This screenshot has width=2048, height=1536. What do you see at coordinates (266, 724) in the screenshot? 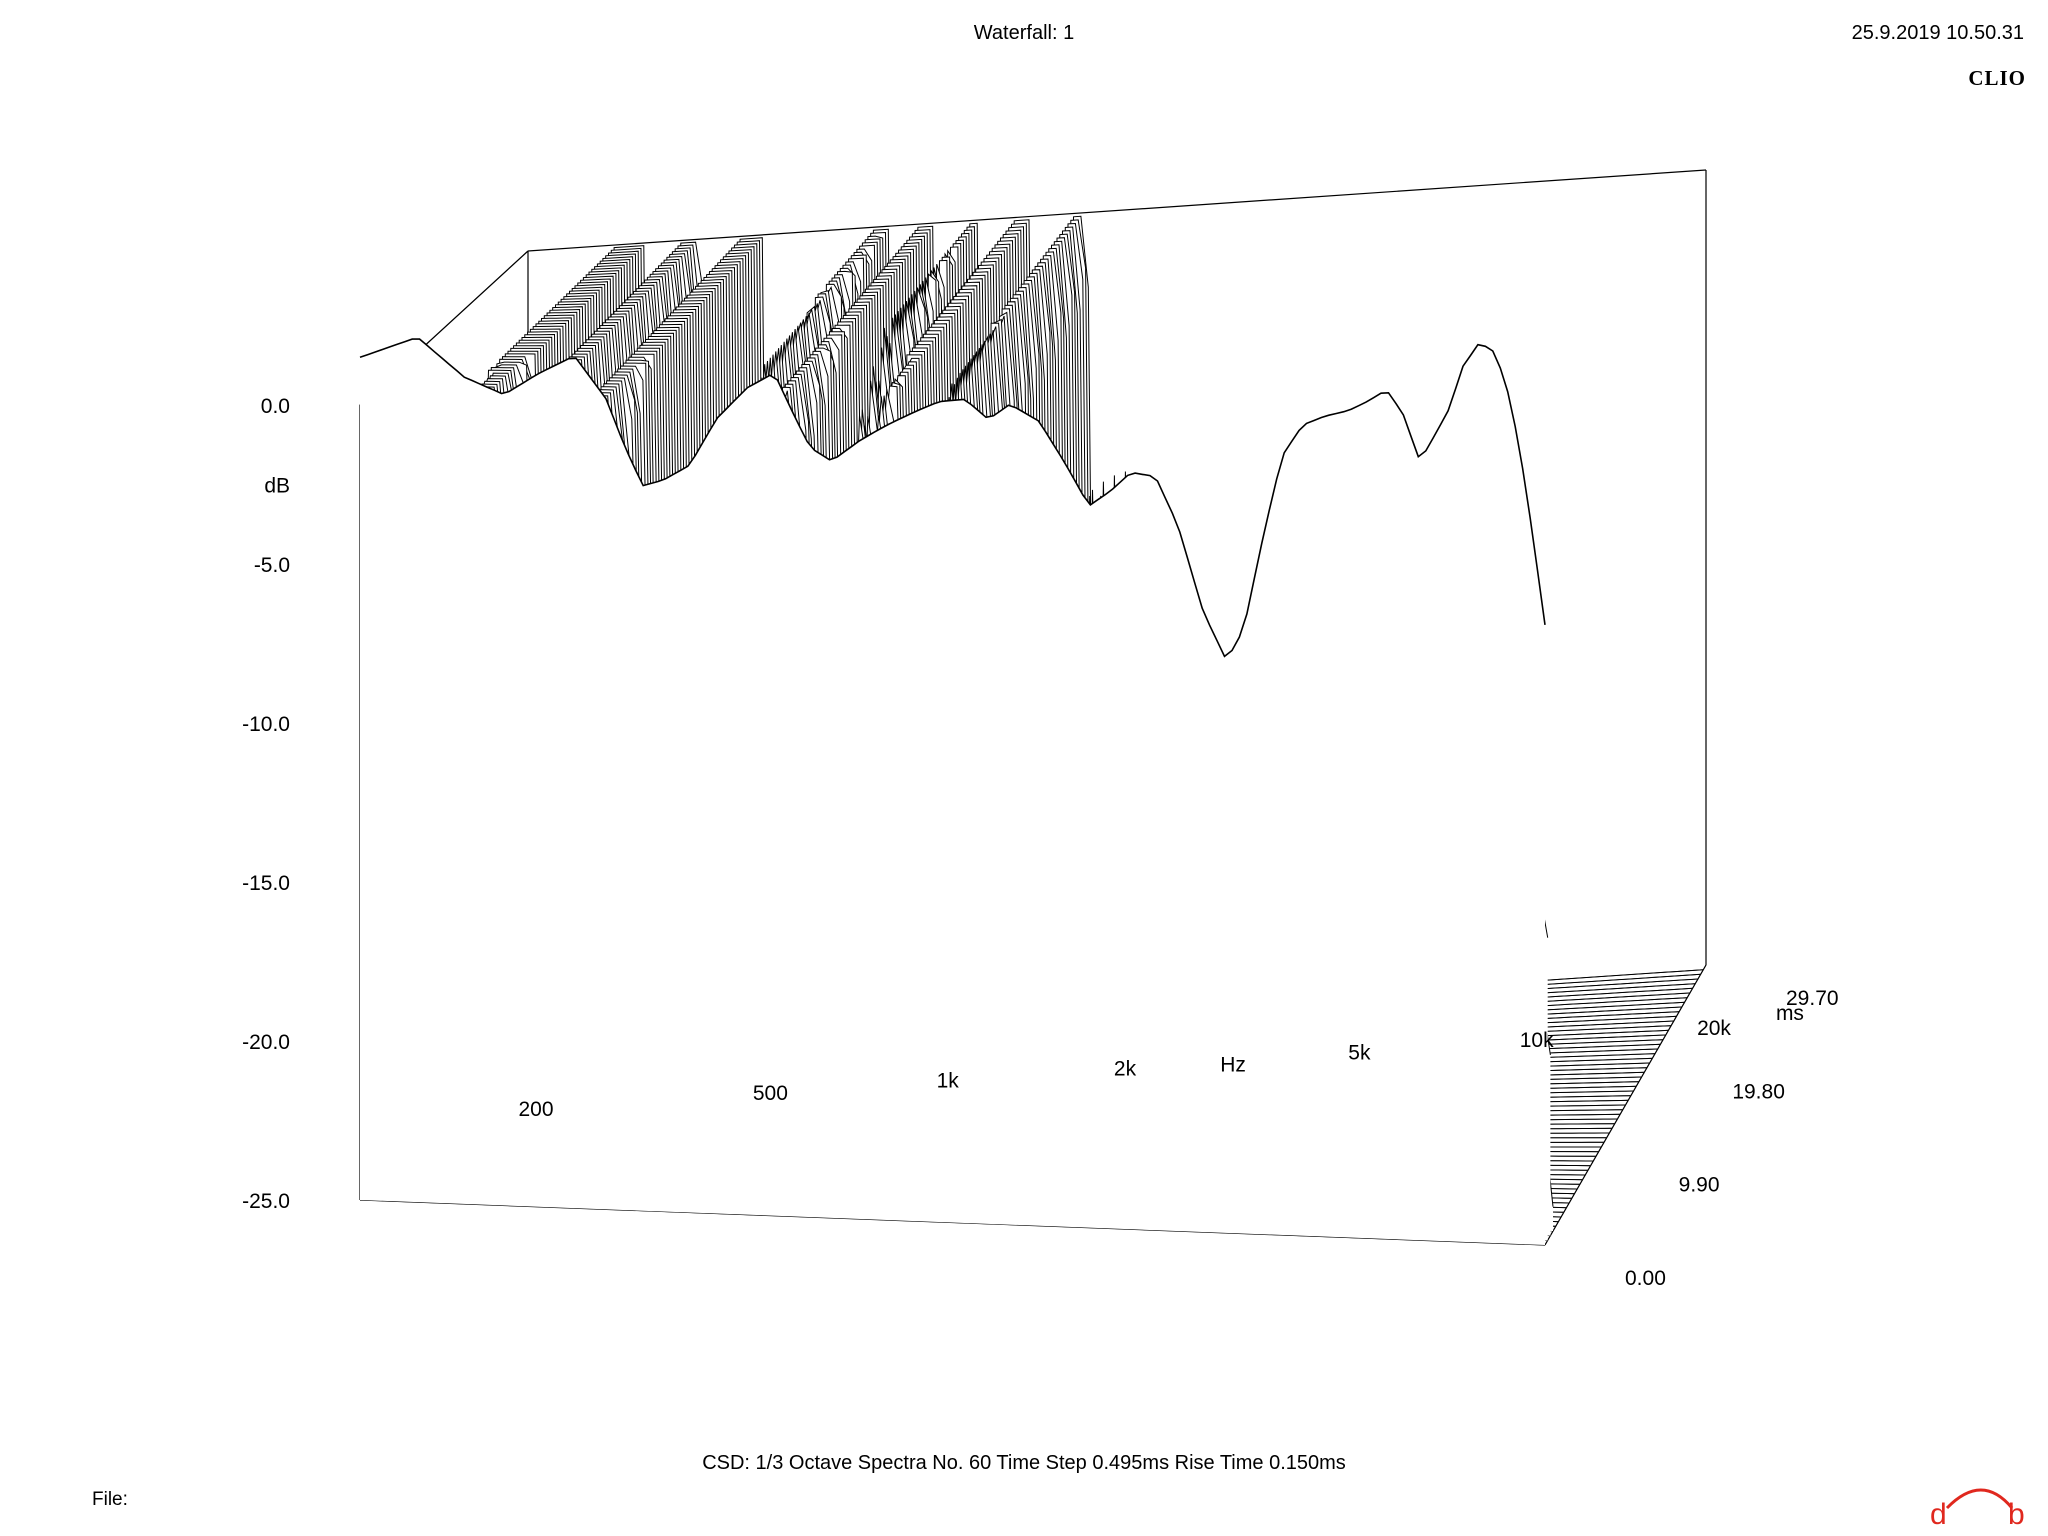
I see `db-tick-label: -10.0` at bounding box center [266, 724].